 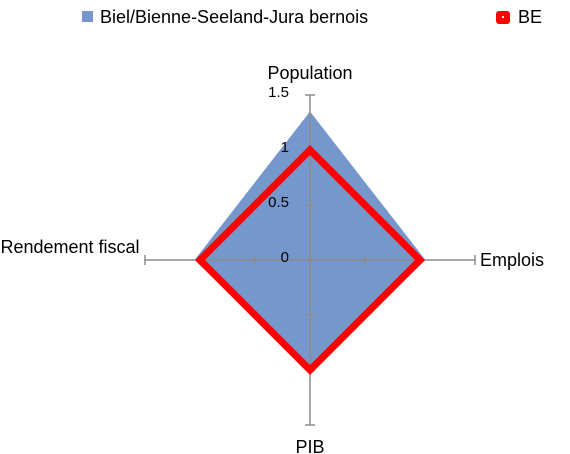 I want to click on category-label: PIB, so click(x=310, y=445).